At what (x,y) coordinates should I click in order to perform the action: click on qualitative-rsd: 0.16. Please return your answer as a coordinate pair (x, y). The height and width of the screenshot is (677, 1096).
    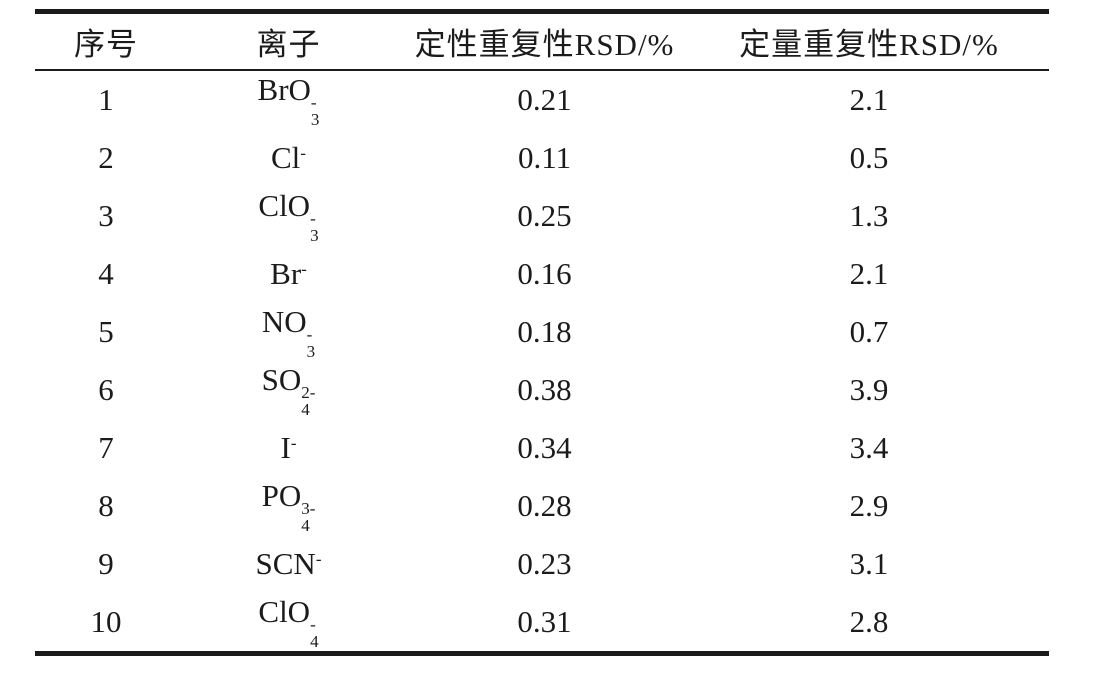
    Looking at the image, I should click on (544, 273).